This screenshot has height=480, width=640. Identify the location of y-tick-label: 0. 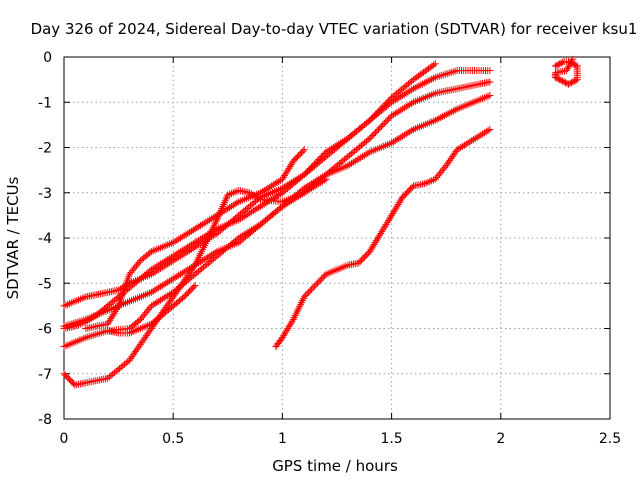
(47, 58).